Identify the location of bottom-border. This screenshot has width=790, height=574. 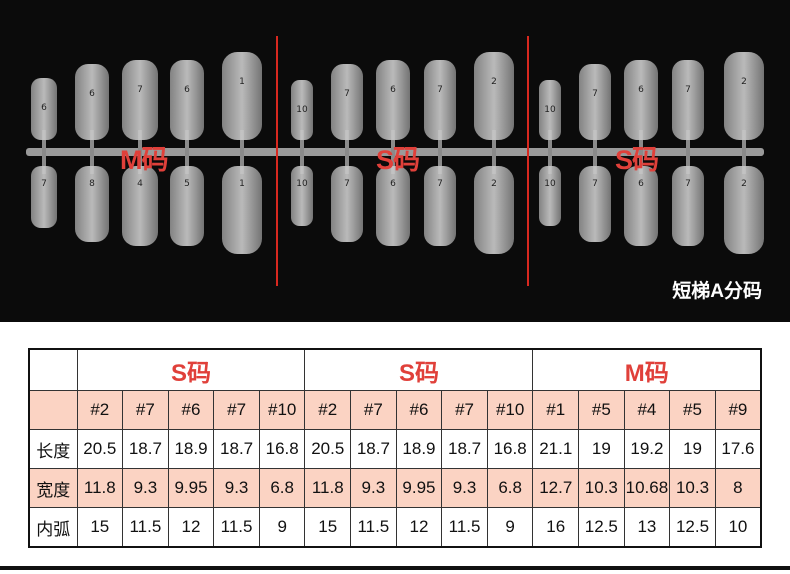
(395, 568).